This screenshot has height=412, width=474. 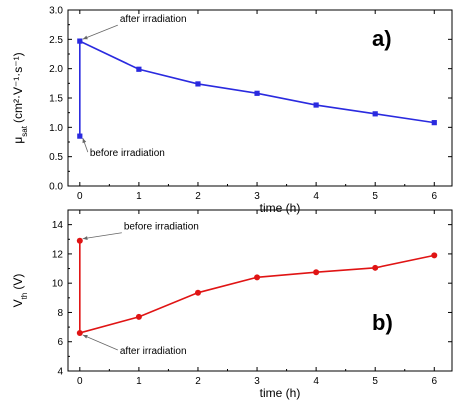 I want to click on y-tick-label: 3.0, so click(x=56, y=11).